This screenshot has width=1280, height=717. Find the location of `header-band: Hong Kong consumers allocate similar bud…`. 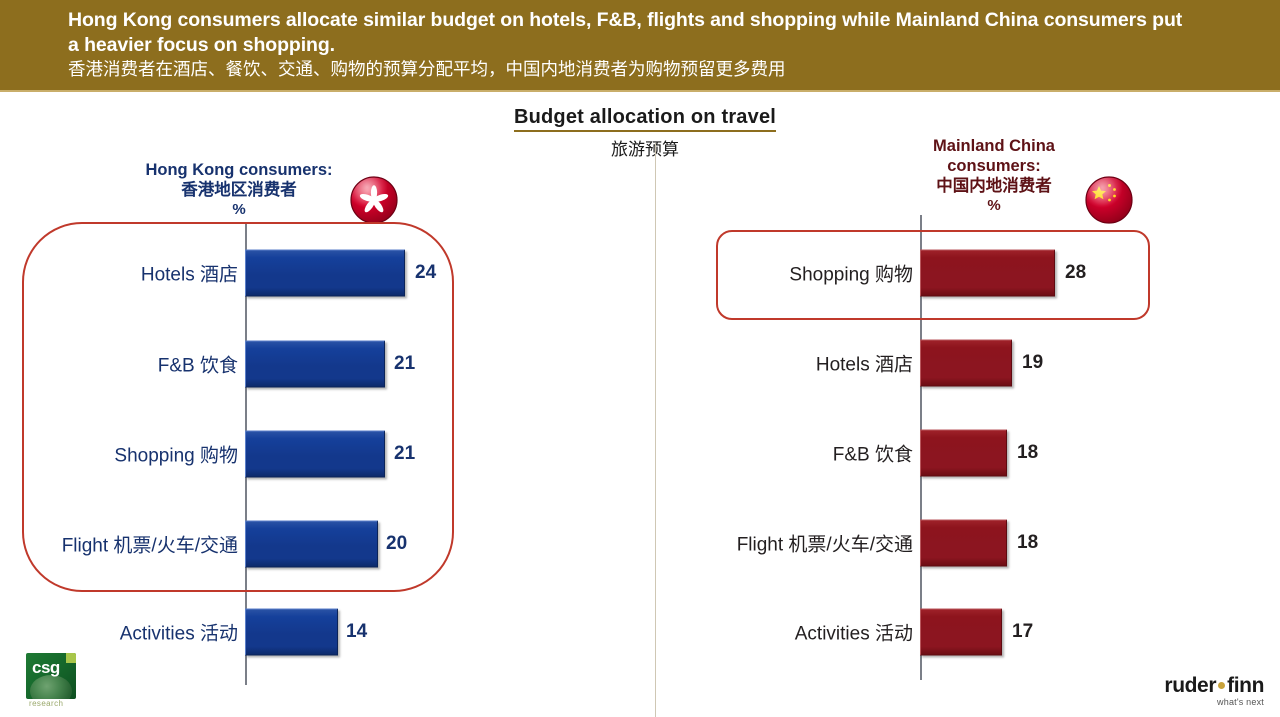

header-band: Hong Kong consumers allocate similar bud… is located at coordinates (640, 46).